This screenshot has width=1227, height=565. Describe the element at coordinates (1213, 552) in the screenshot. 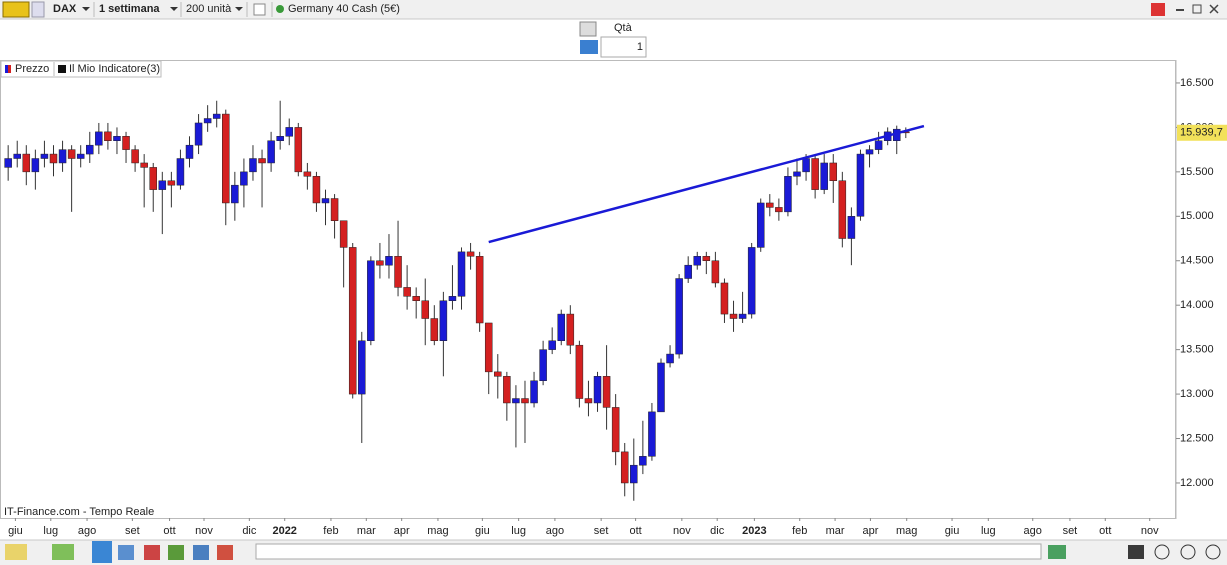

I see `zoom-fit` at that location.